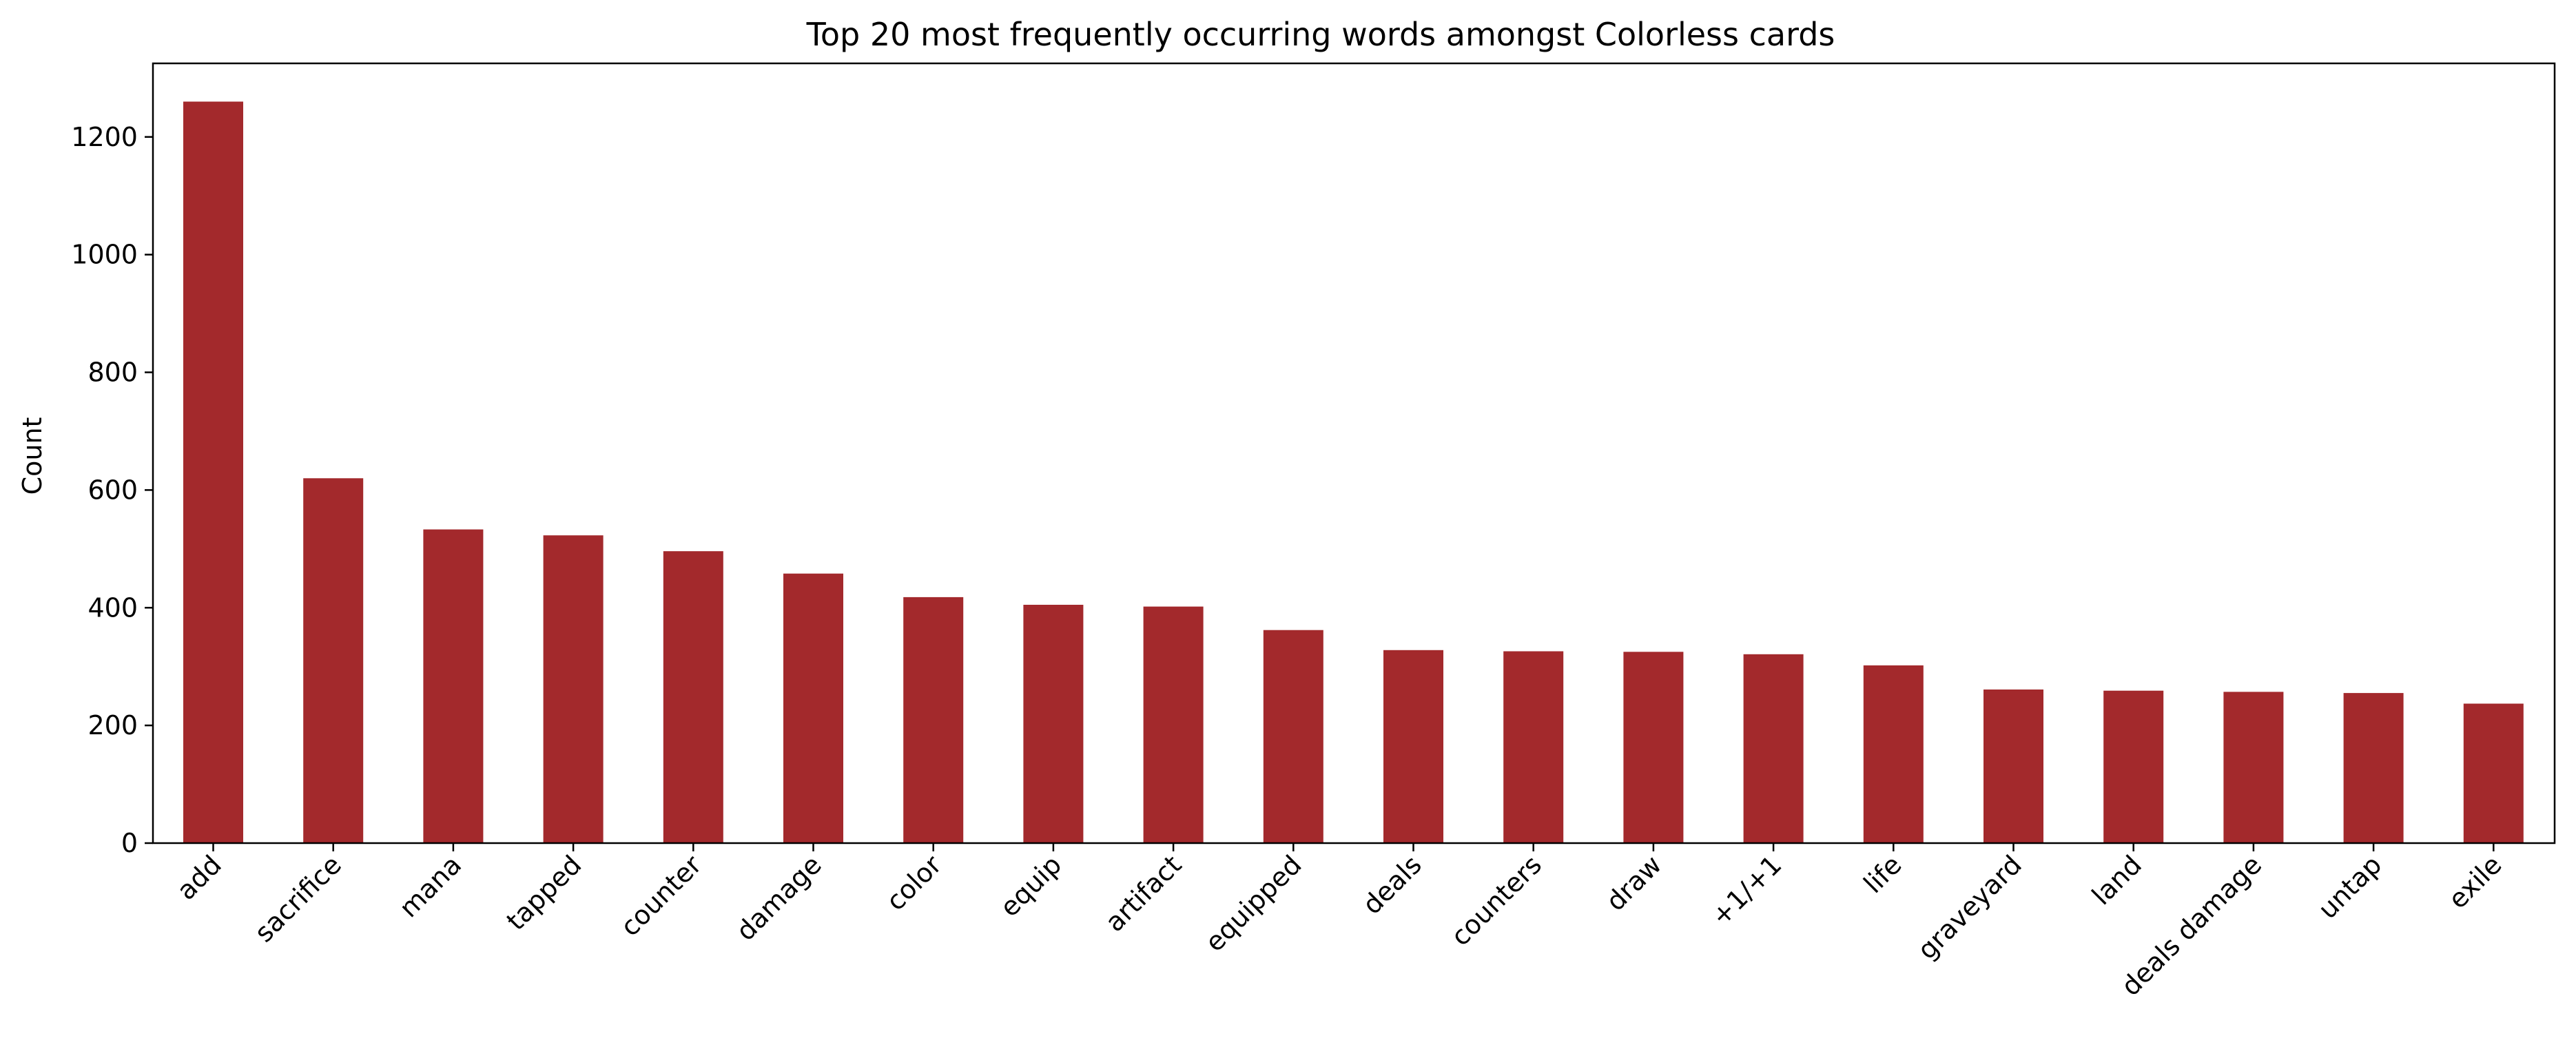  Describe the element at coordinates (1496, 900) in the screenshot. I see `x-tick-label-11: counters` at that location.